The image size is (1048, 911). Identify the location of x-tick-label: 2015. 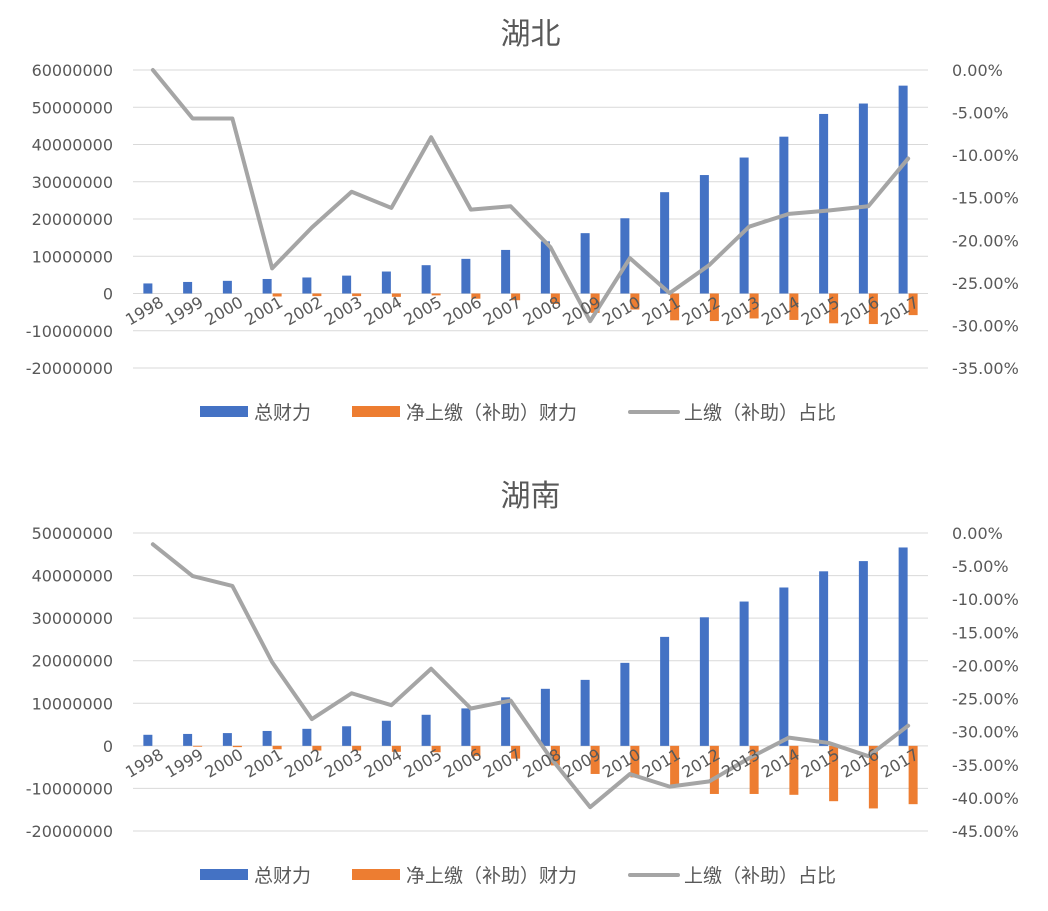
(820, 311).